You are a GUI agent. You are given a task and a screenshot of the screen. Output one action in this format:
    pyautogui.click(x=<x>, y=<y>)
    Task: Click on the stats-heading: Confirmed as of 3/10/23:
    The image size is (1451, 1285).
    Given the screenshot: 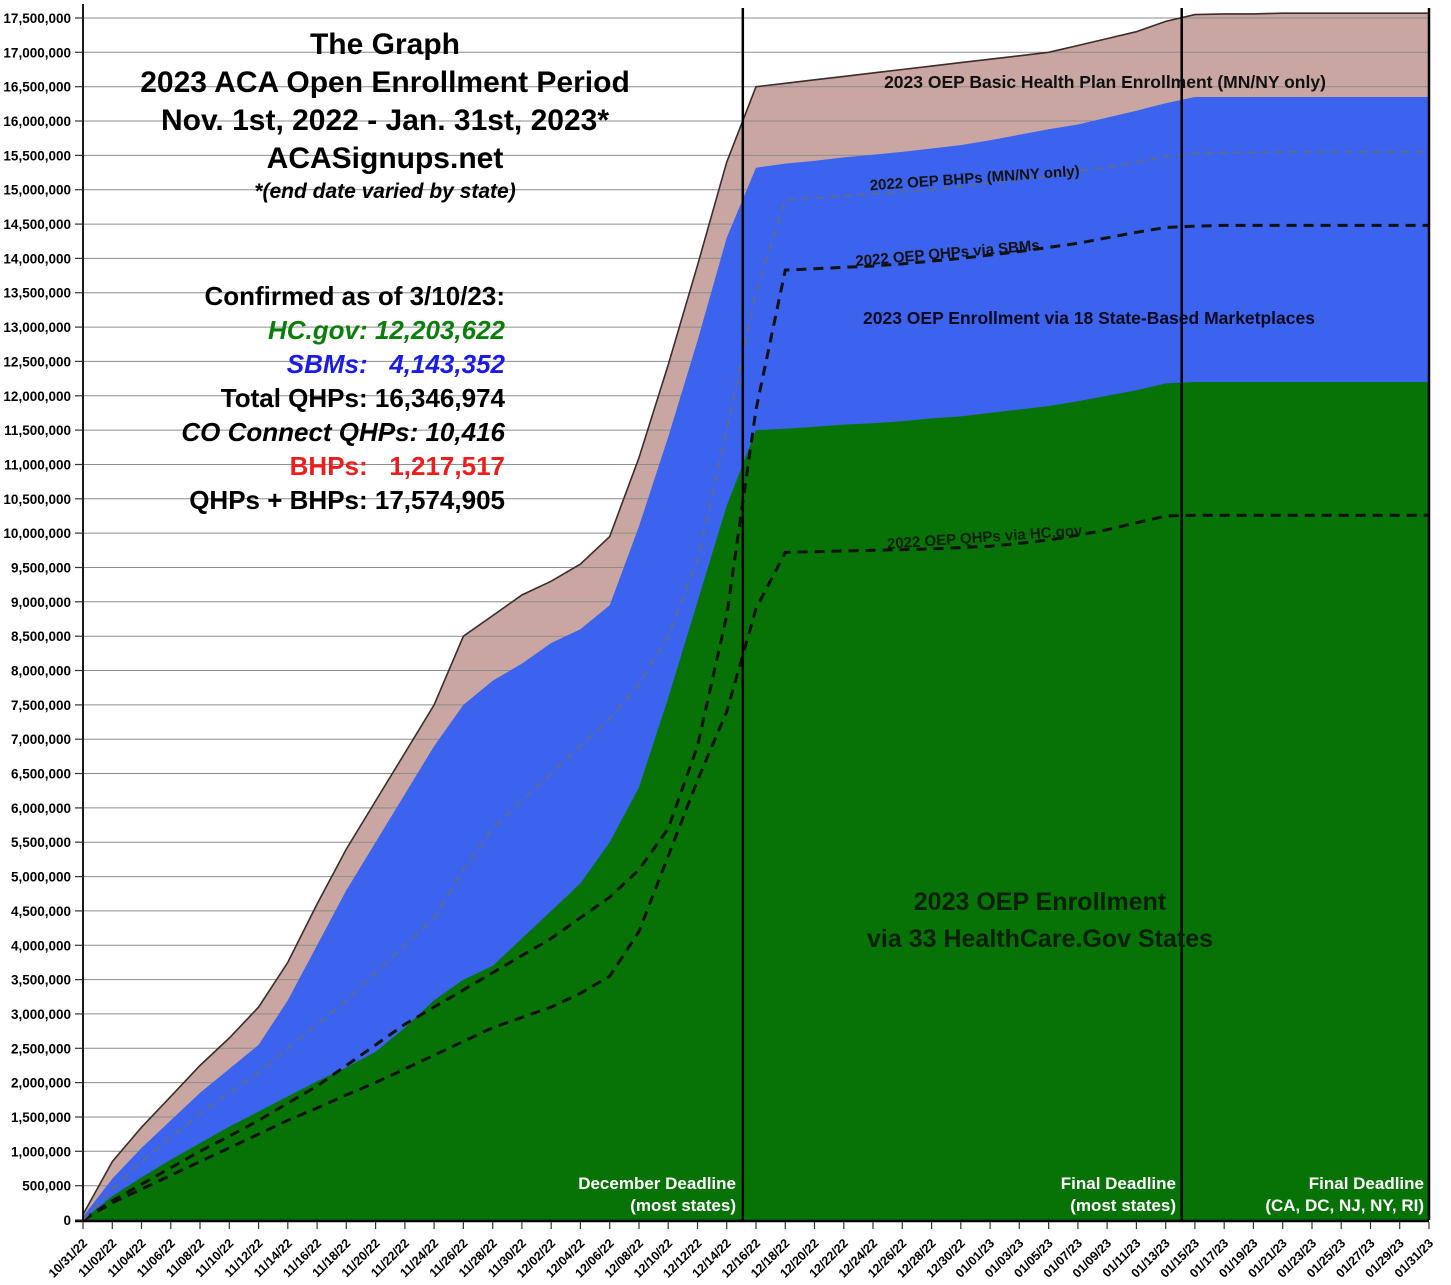 What is the action you would take?
    pyautogui.click(x=354, y=296)
    